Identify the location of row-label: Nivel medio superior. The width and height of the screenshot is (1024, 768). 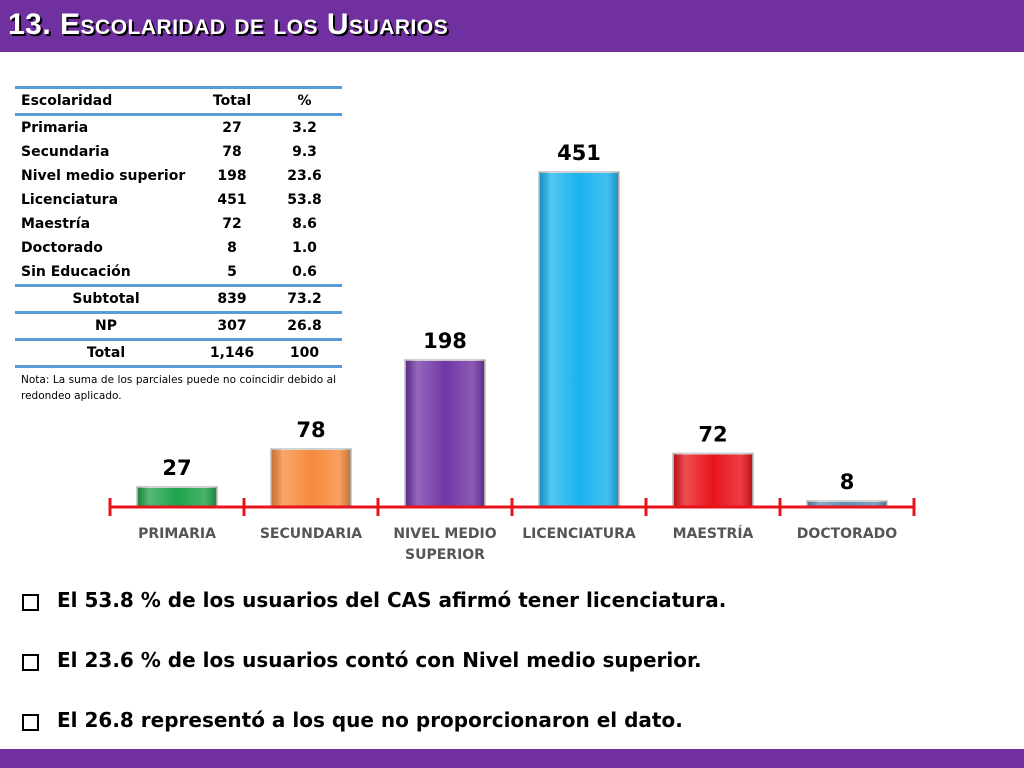
(103, 176).